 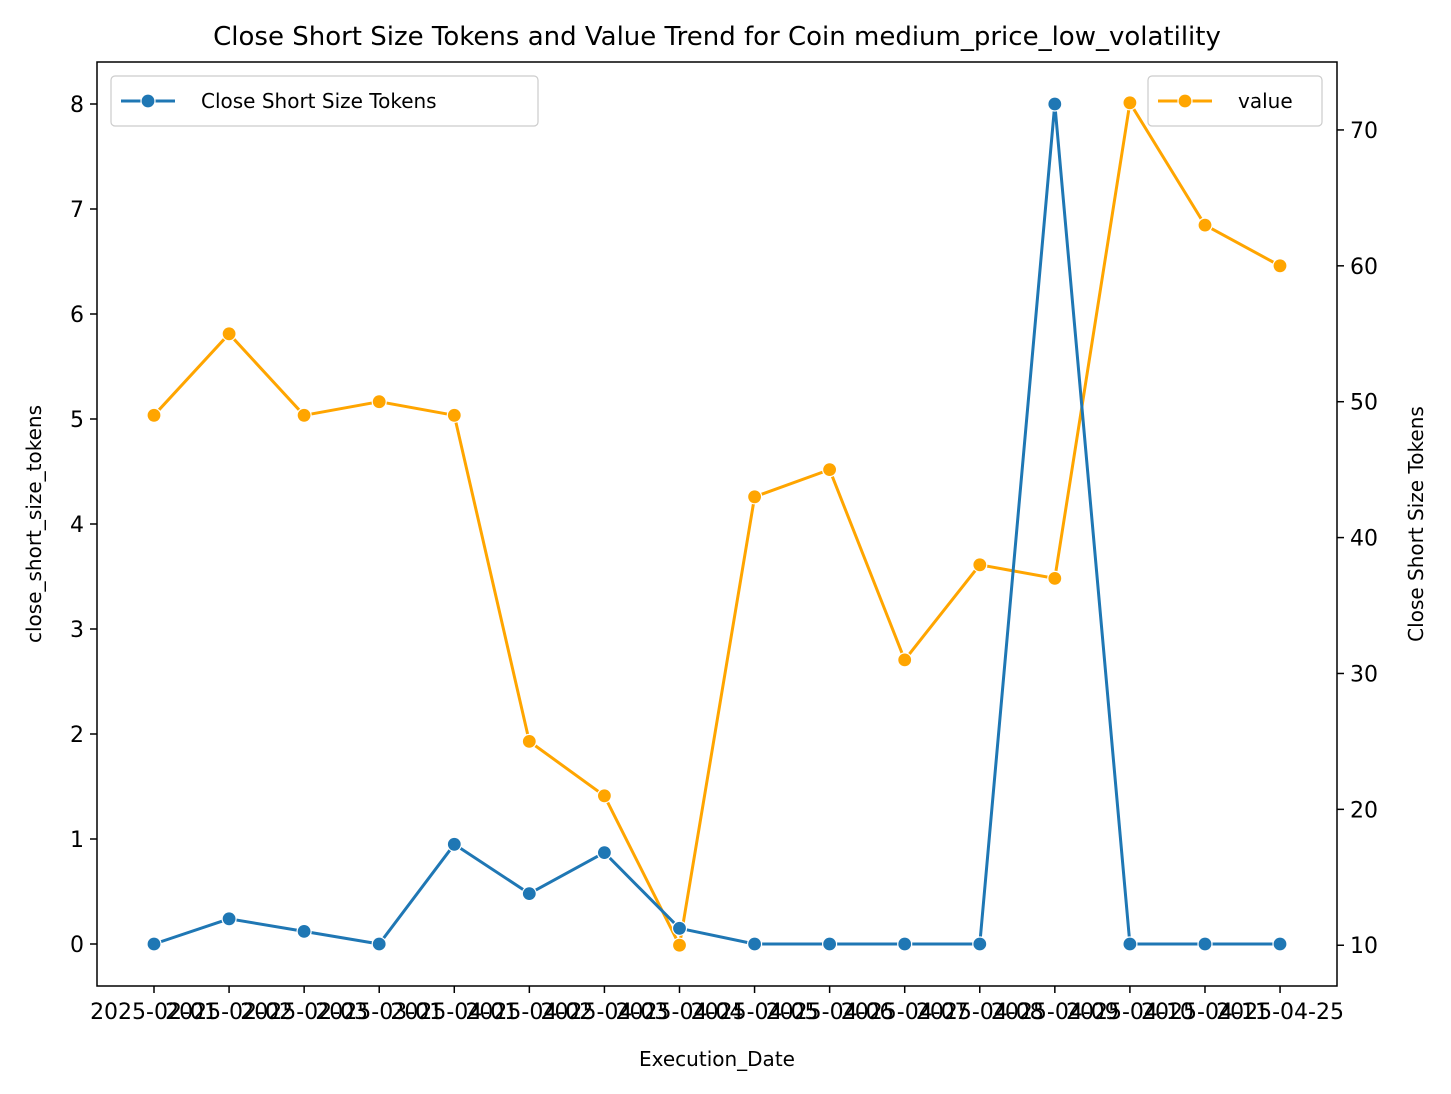 What do you see at coordinates (1205, 1012) in the screenshot?
I see `x-axis-tick-label: 2025-04-11` at bounding box center [1205, 1012].